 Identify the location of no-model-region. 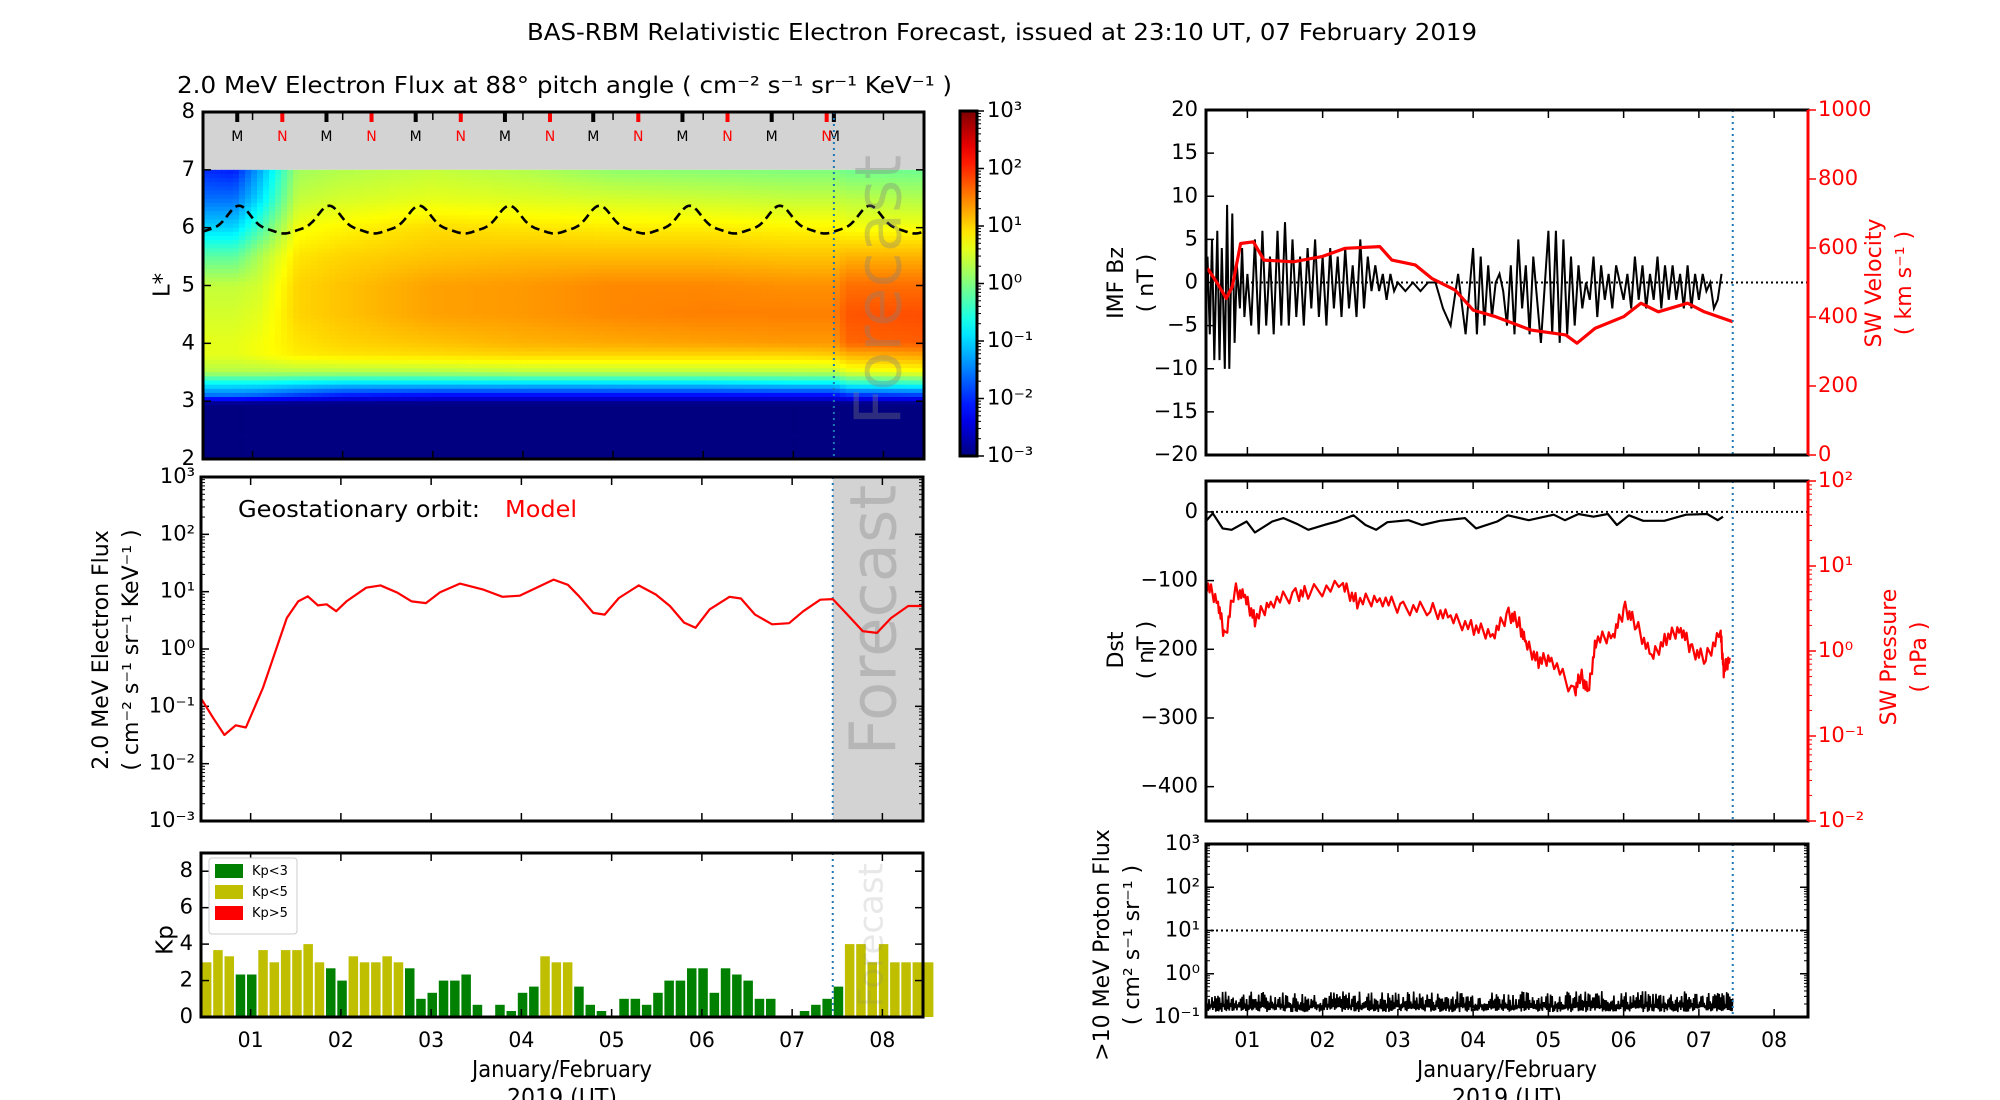
(563, 141).